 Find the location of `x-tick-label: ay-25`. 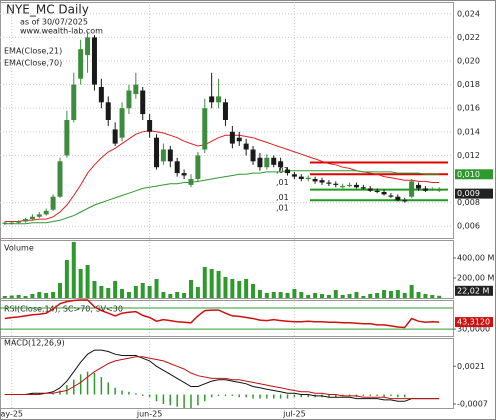

x-tick-label: ay-25 is located at coordinates (11, 414).